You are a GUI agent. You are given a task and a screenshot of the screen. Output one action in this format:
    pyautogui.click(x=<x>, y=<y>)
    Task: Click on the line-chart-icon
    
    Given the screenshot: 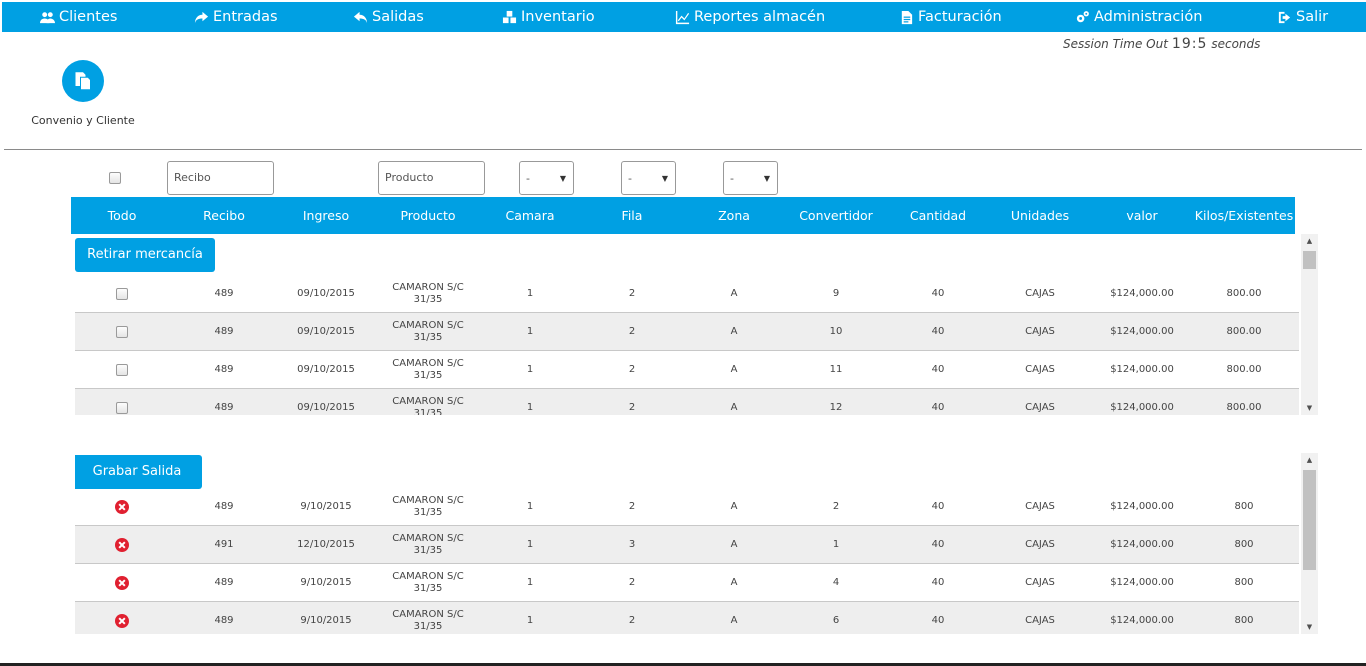 What is the action you would take?
    pyautogui.click(x=682, y=17)
    